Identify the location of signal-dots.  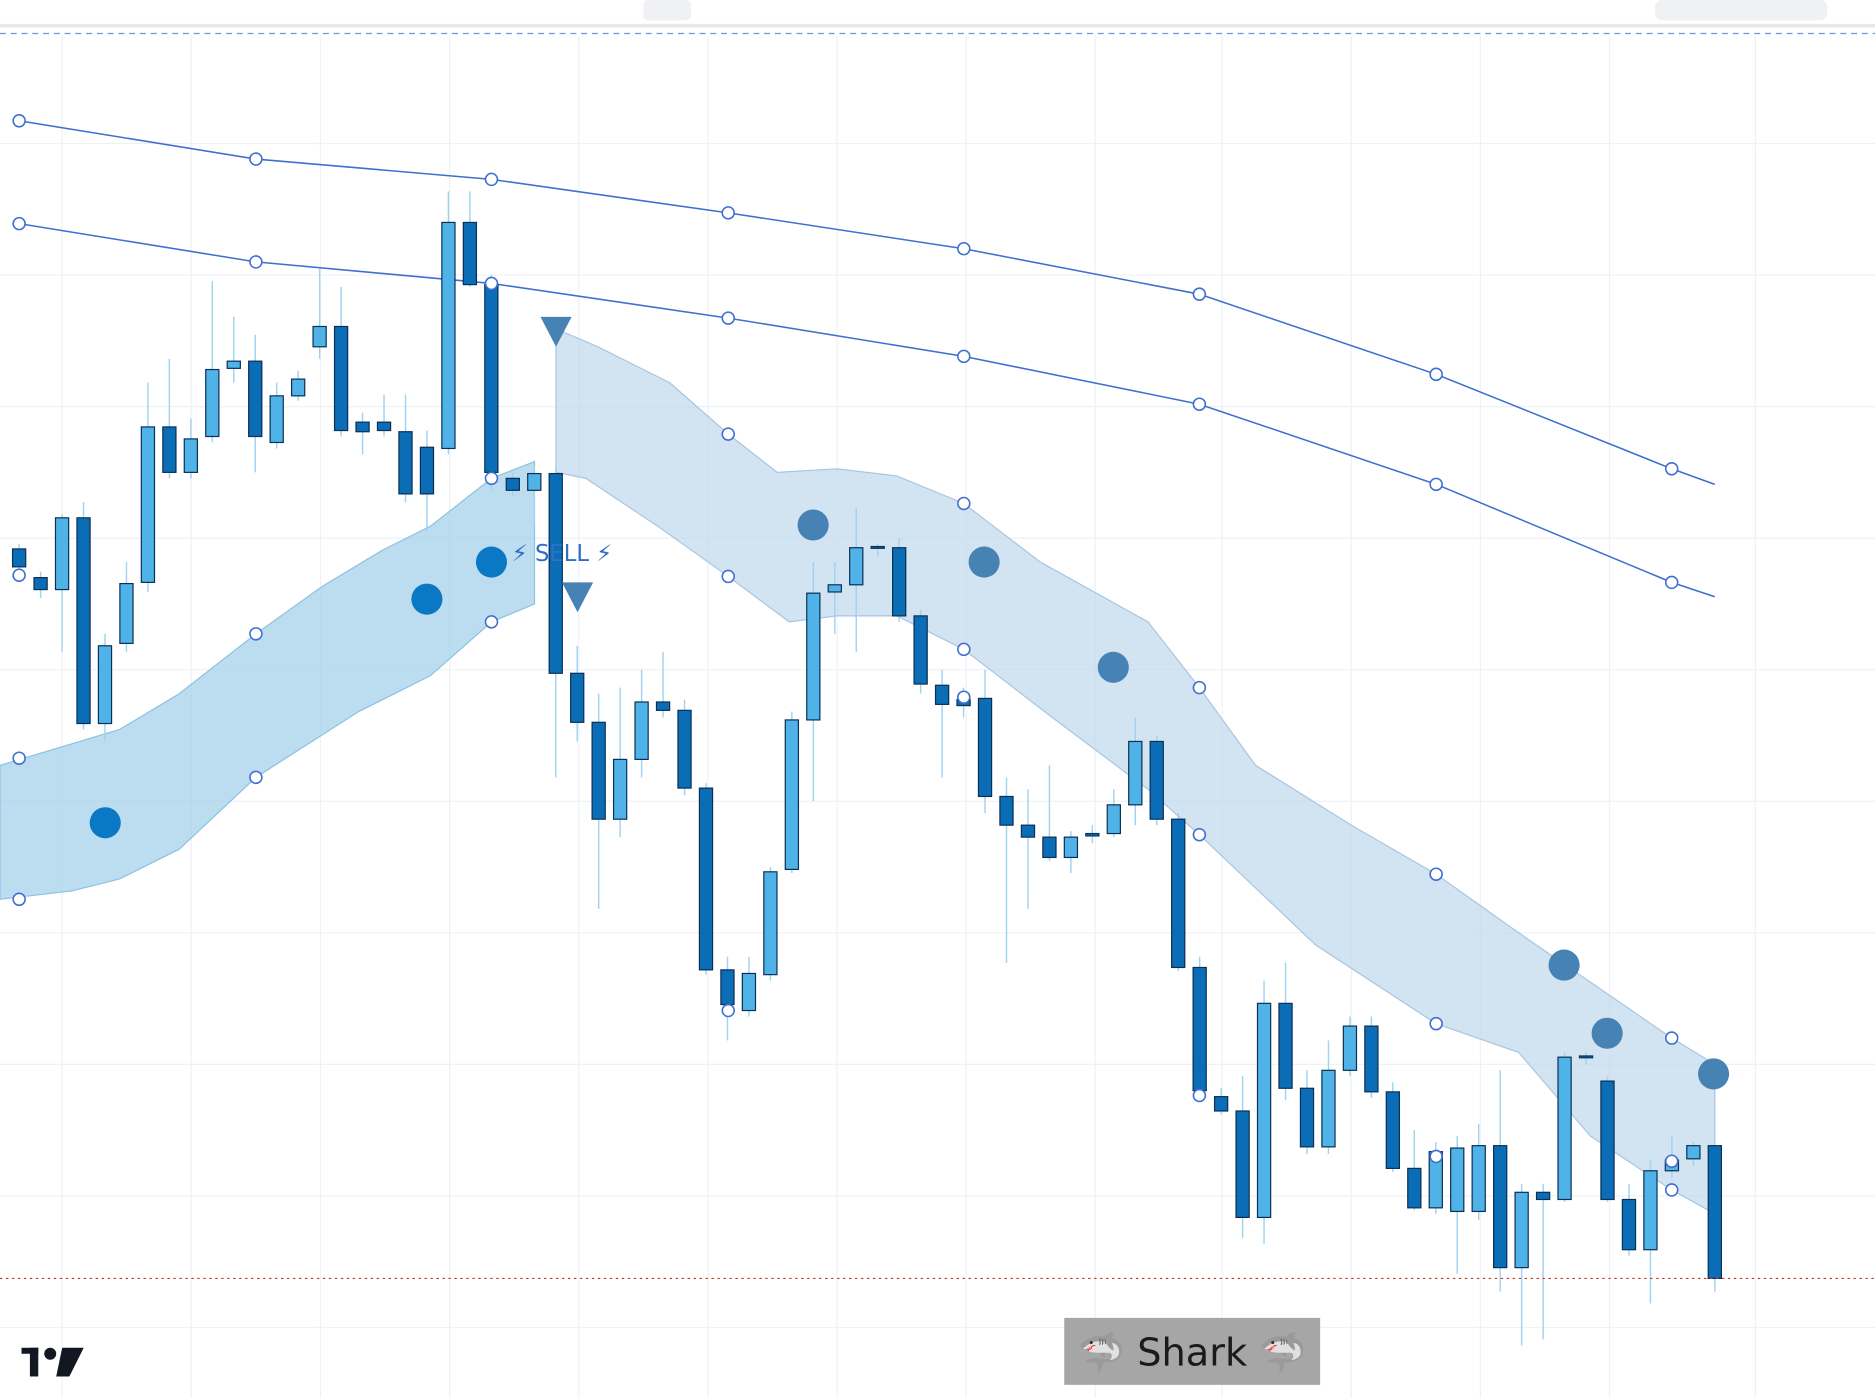
(298, 692).